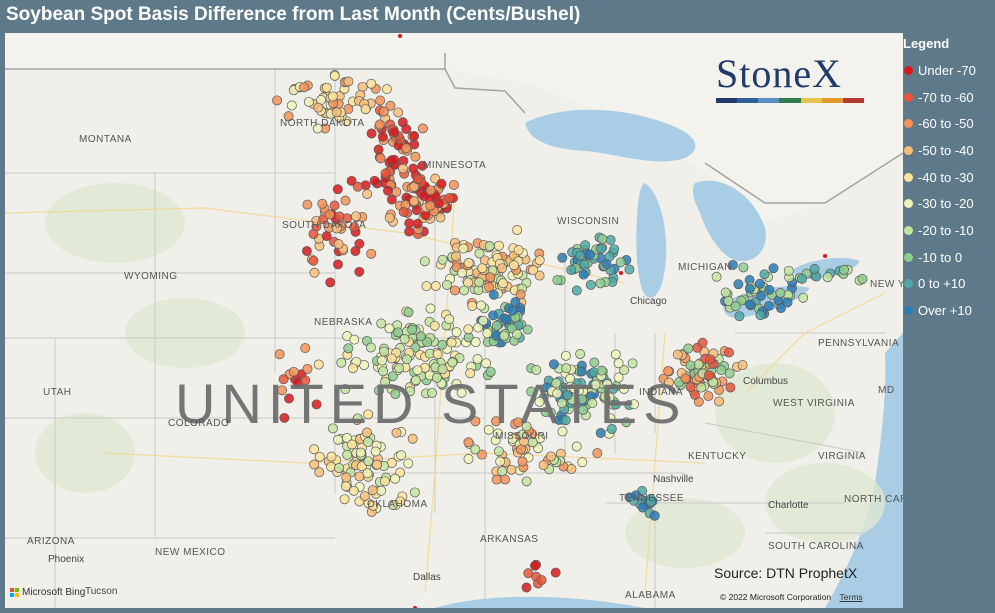 The width and height of the screenshot is (995, 613). Describe the element at coordinates (949, 123) in the screenshot. I see `legend-item: -60 to -50` at that location.